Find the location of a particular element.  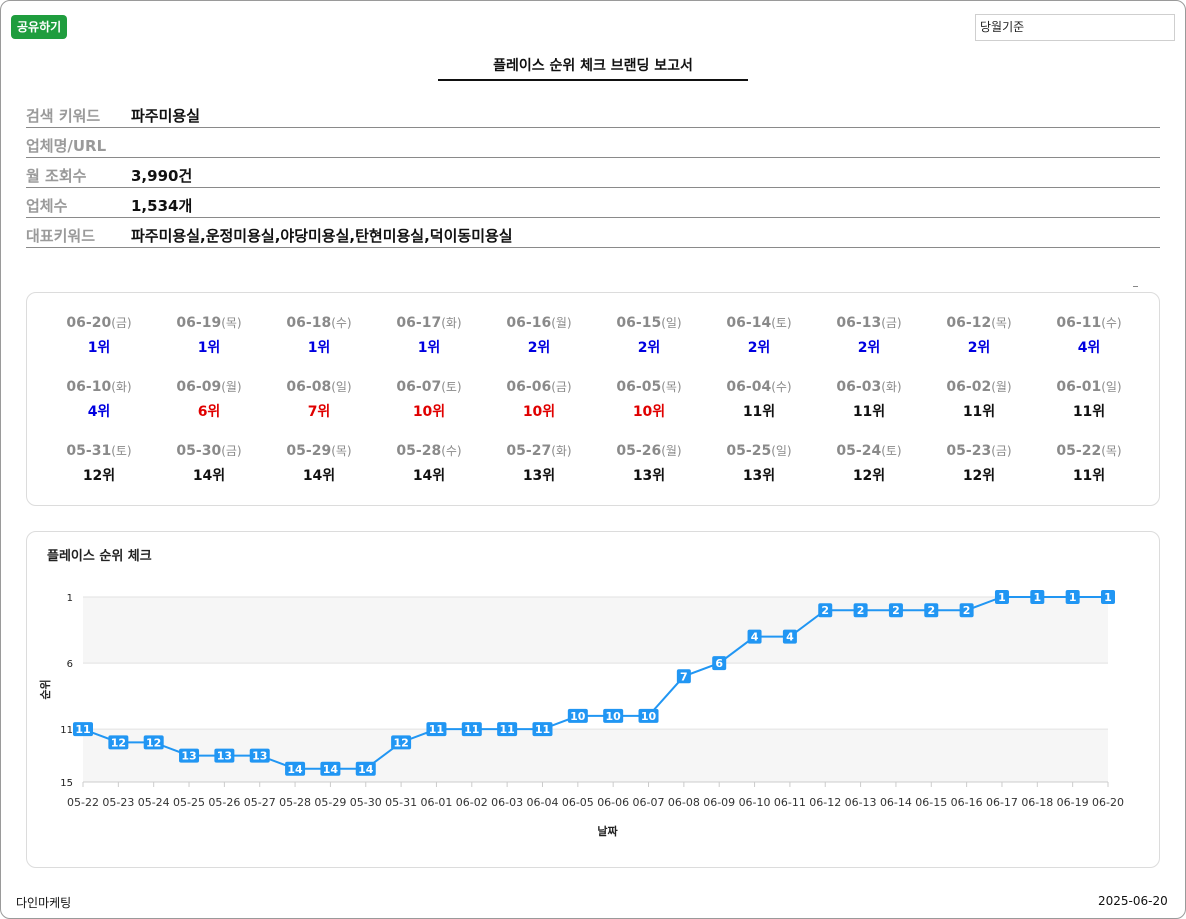

data-label: 1 is located at coordinates (1002, 597).